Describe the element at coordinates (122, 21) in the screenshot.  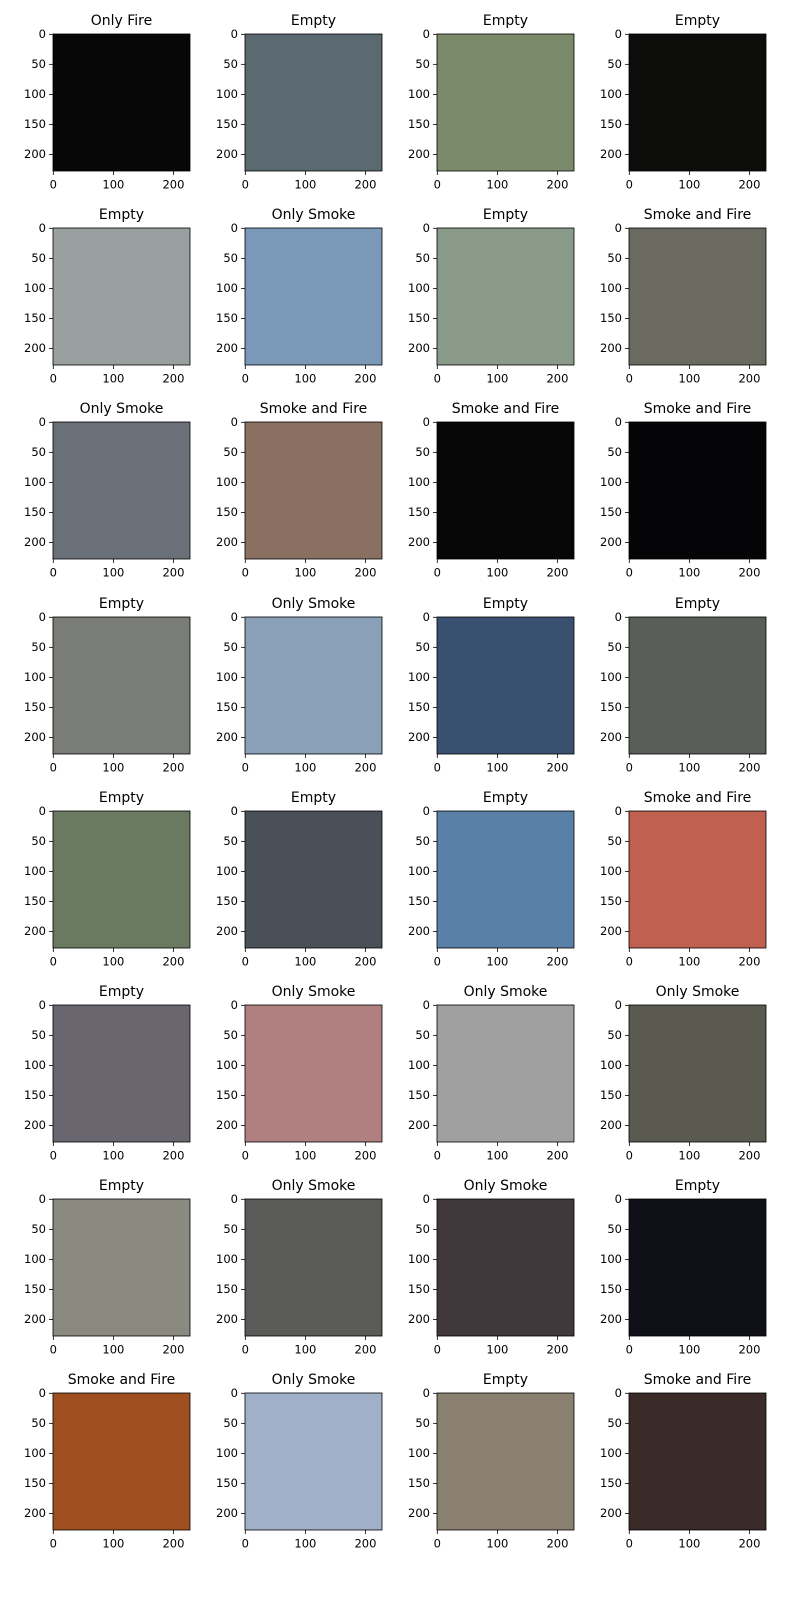
I see `subplot-title: Only Fire` at that location.